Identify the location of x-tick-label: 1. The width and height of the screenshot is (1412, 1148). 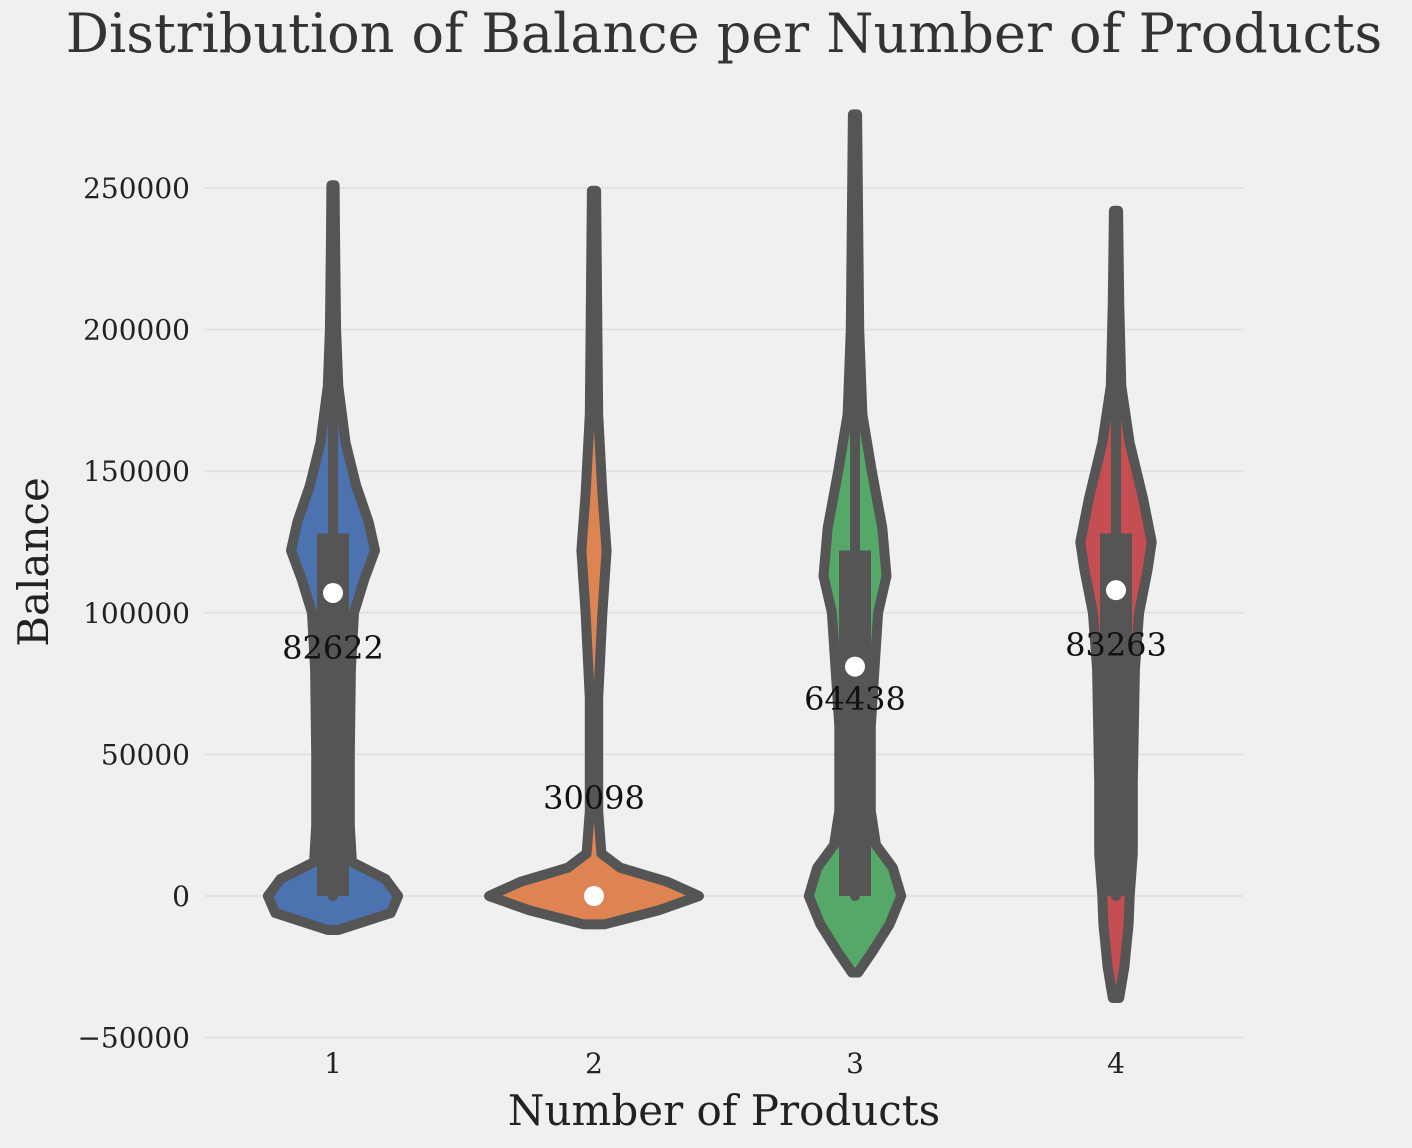
(333, 1063).